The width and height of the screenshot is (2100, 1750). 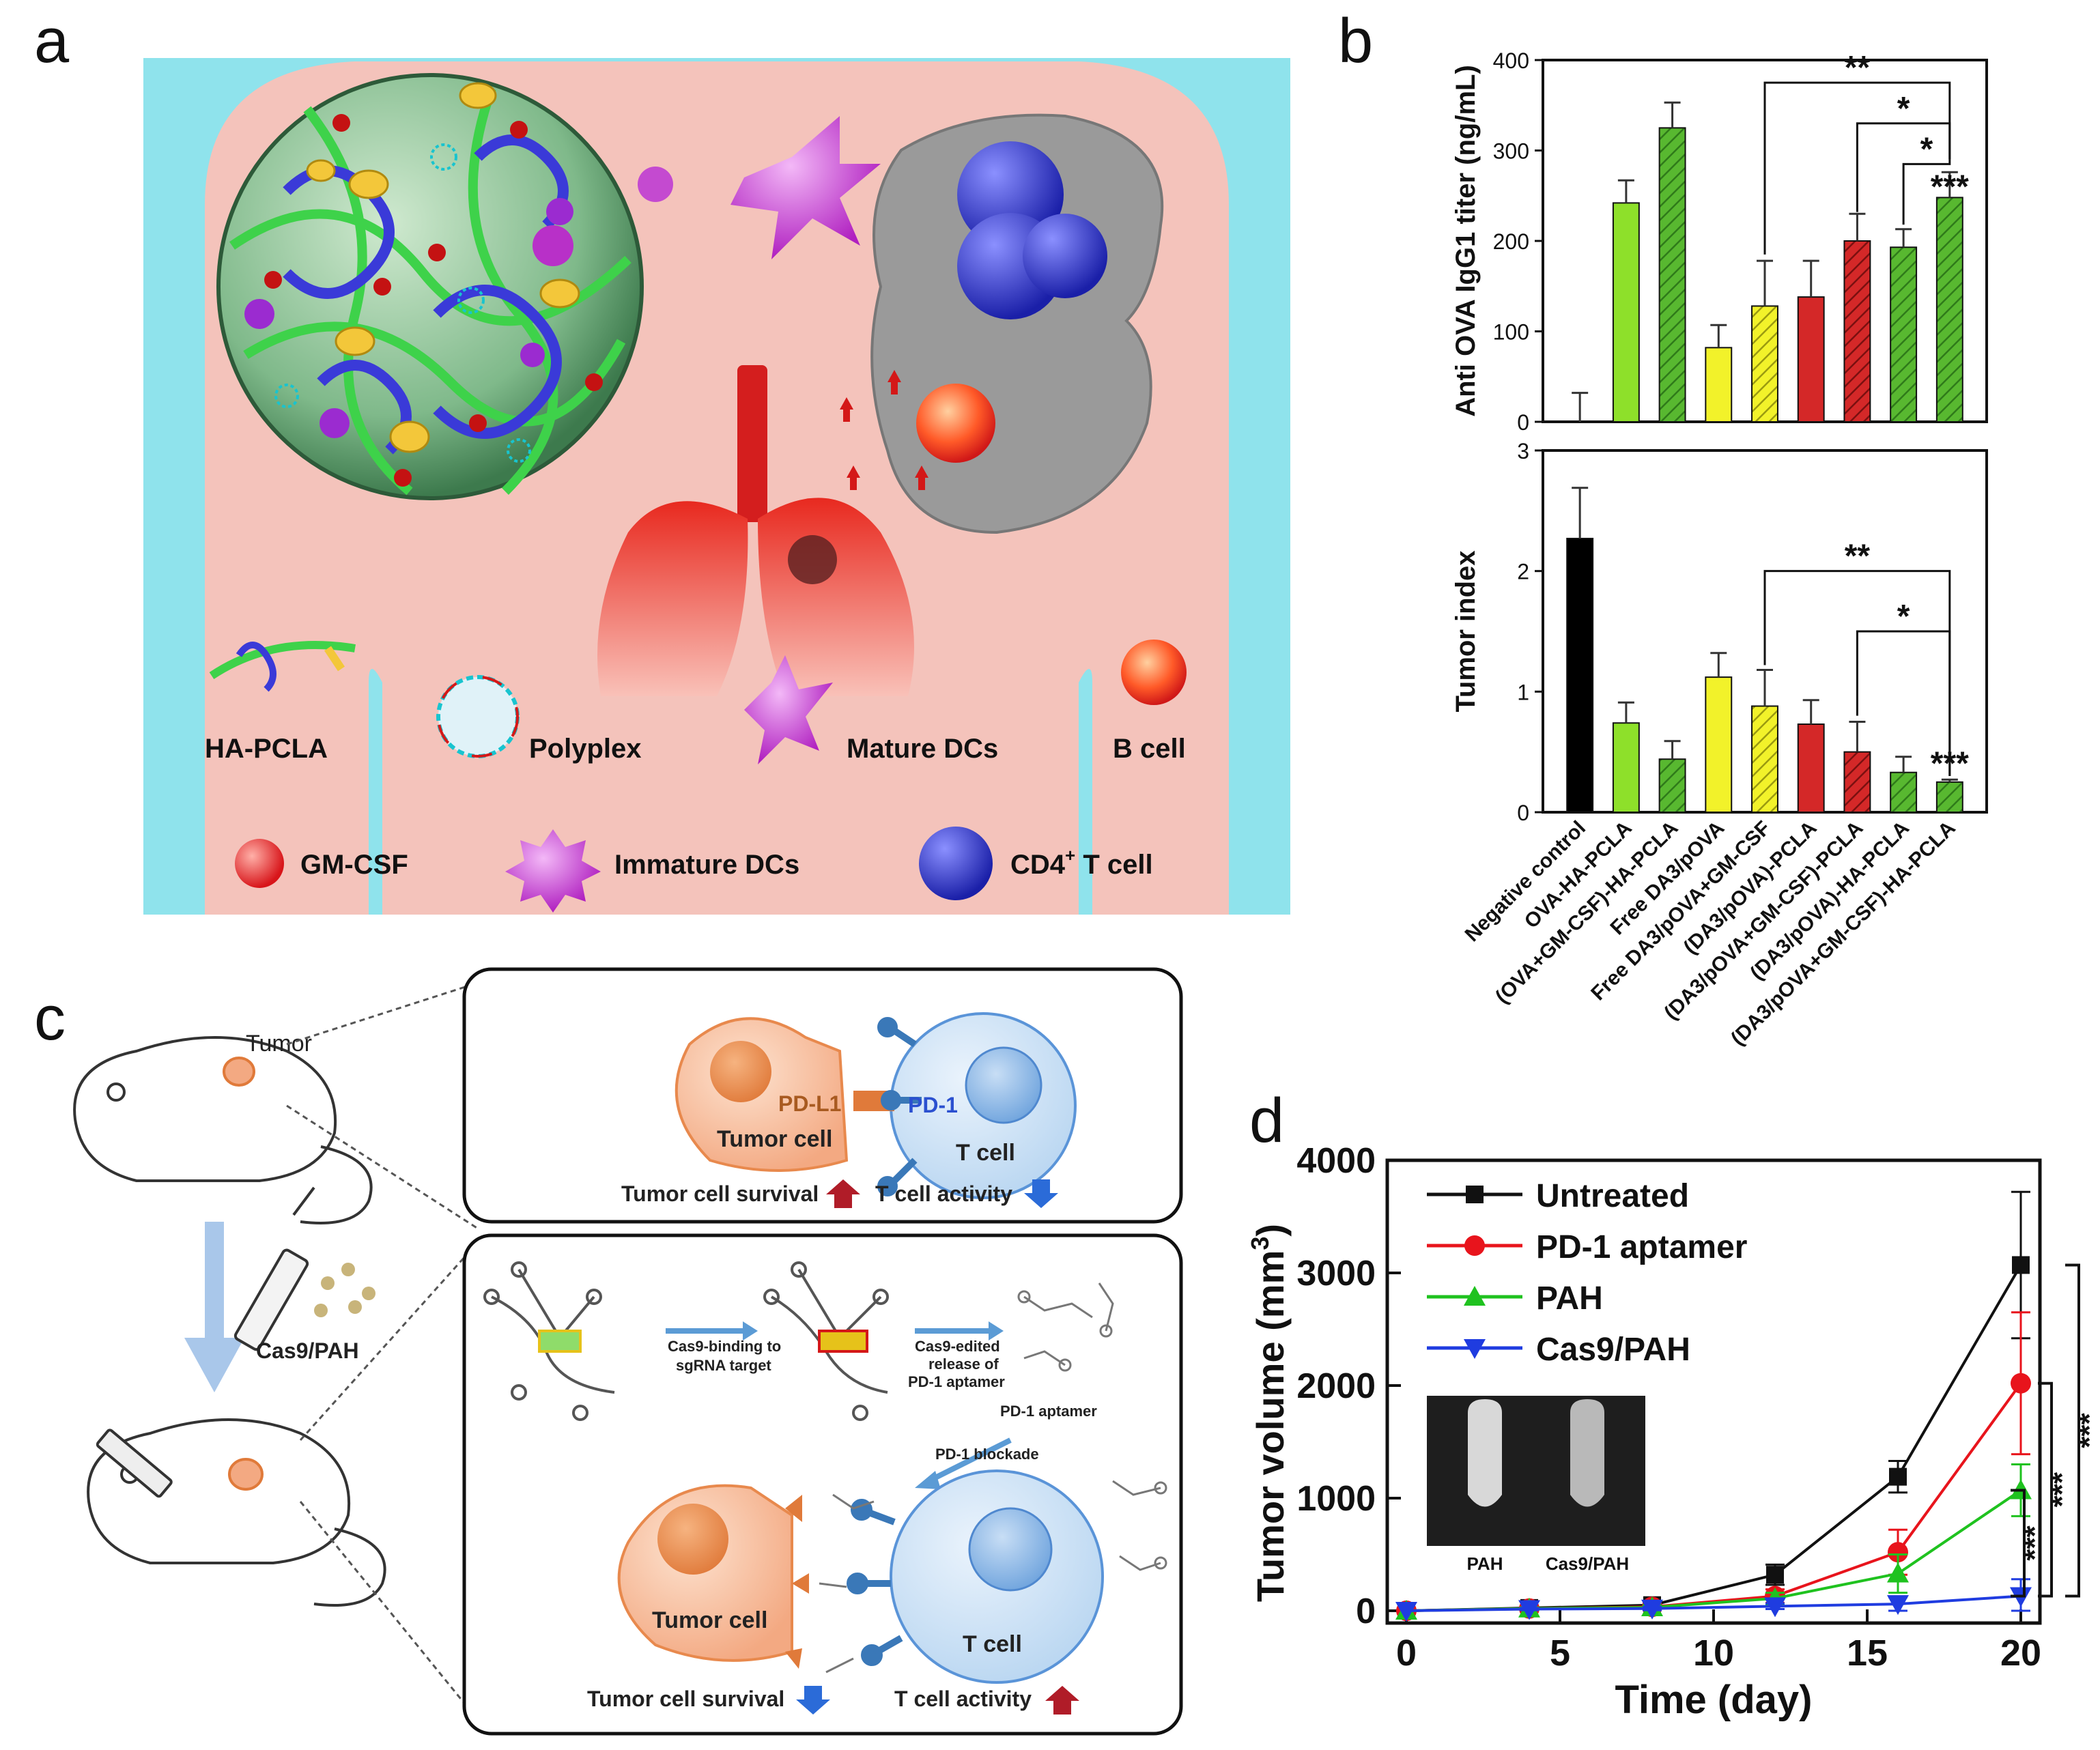 What do you see at coordinates (1092, 1426) in the screenshot?
I see `released-aptamers` at bounding box center [1092, 1426].